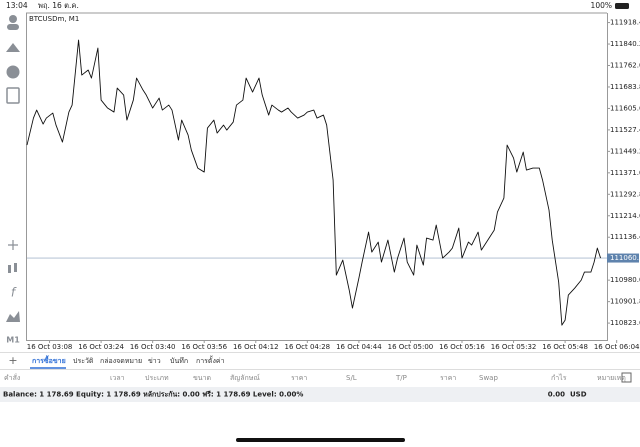 The height and width of the screenshot is (447, 640). What do you see at coordinates (13, 47) in the screenshot?
I see `trade-icon` at bounding box center [13, 47].